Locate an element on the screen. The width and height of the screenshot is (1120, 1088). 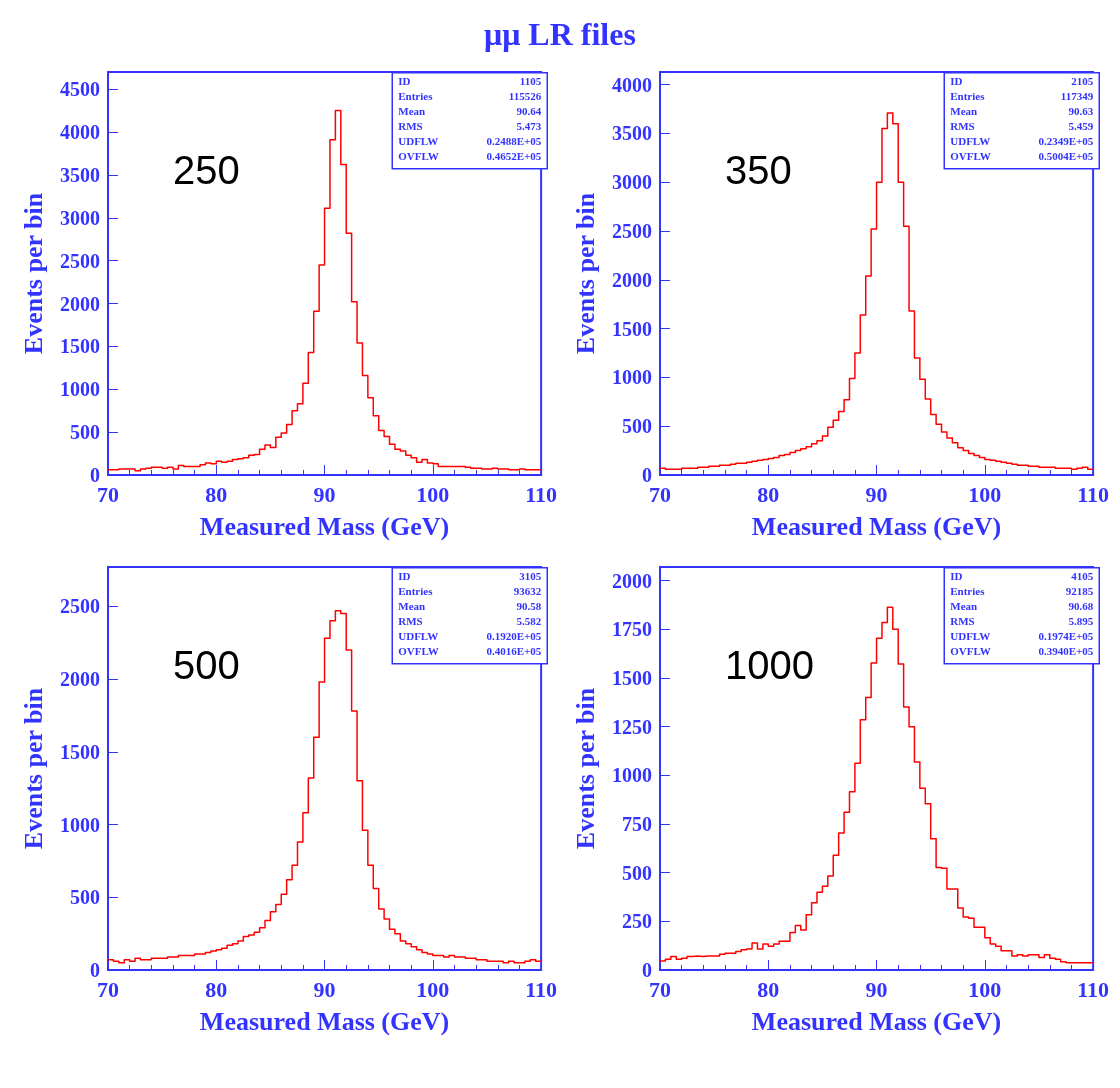
annotation: 4105 is located at coordinates (1082, 576).